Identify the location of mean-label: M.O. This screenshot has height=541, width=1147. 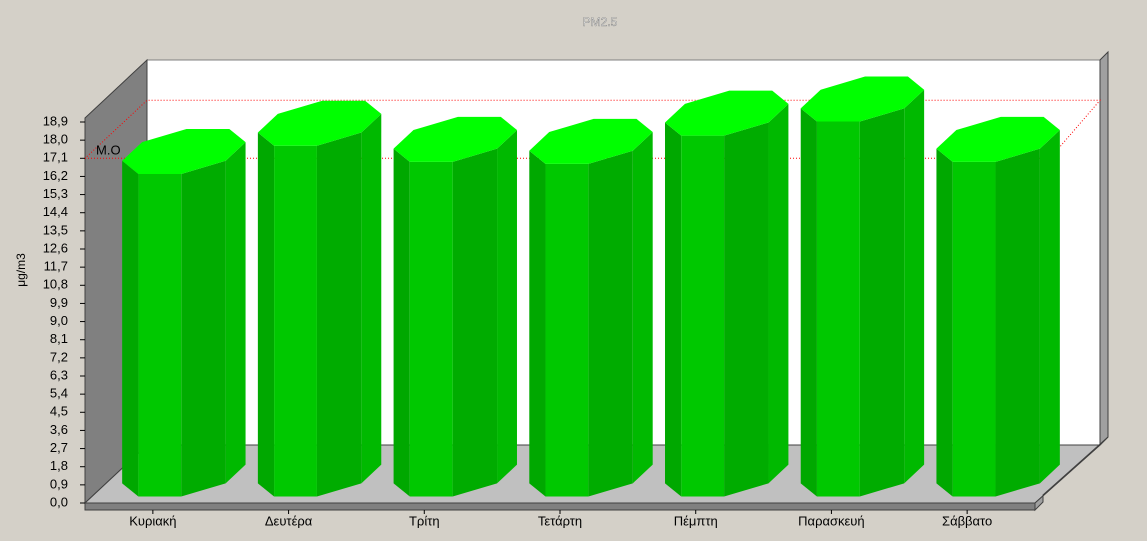
(108, 150).